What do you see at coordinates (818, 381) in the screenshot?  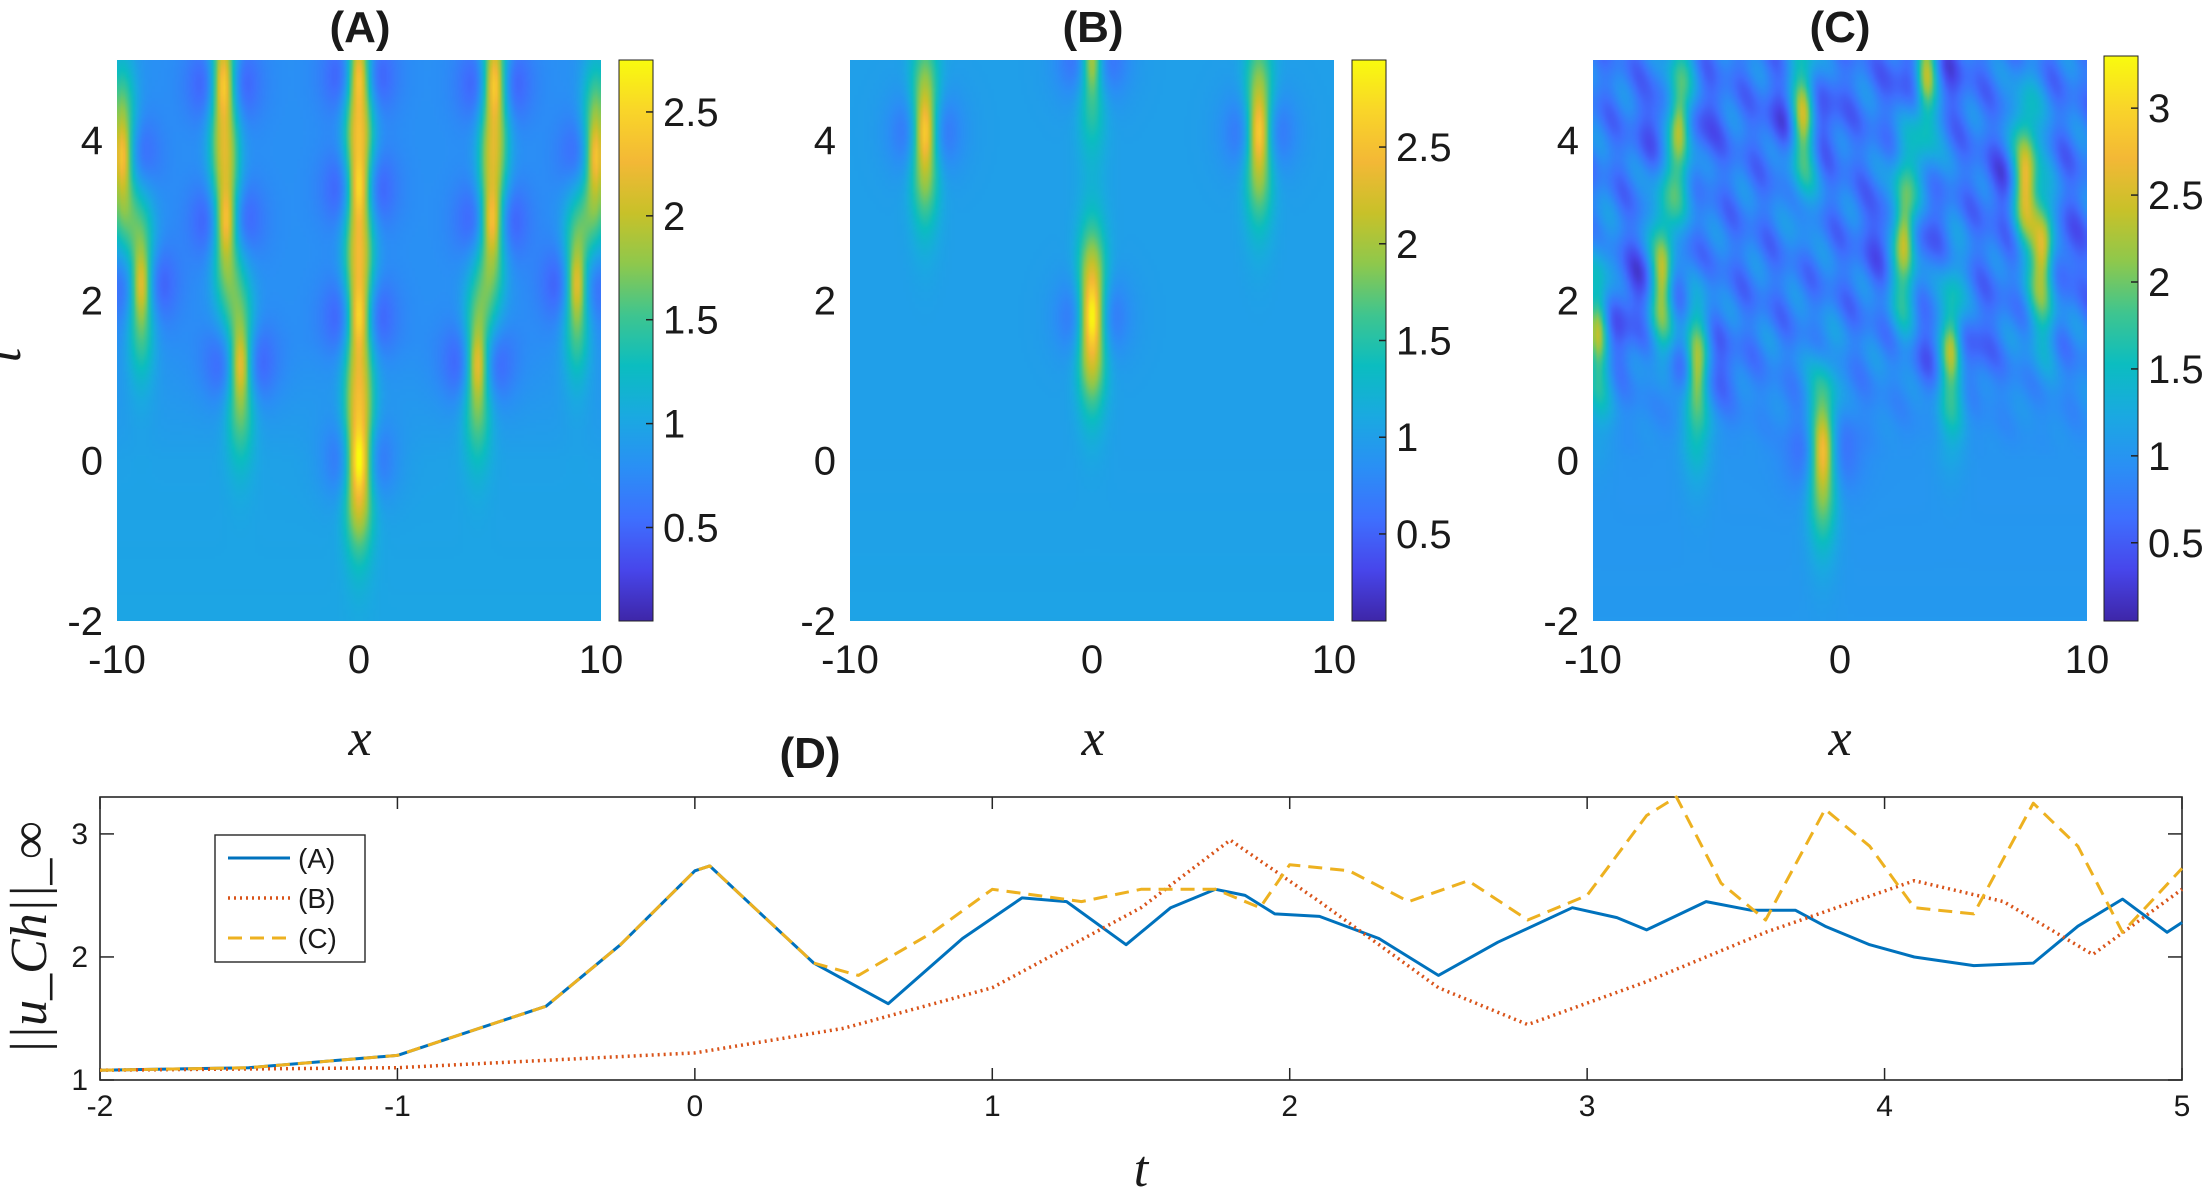 I see `y-ticks-b: -2 0 2 4` at bounding box center [818, 381].